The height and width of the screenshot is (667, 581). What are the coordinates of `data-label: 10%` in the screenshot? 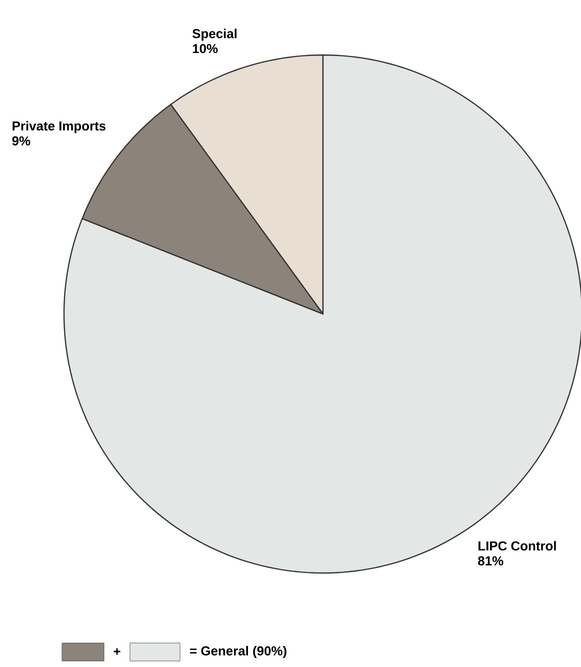 It's located at (205, 49).